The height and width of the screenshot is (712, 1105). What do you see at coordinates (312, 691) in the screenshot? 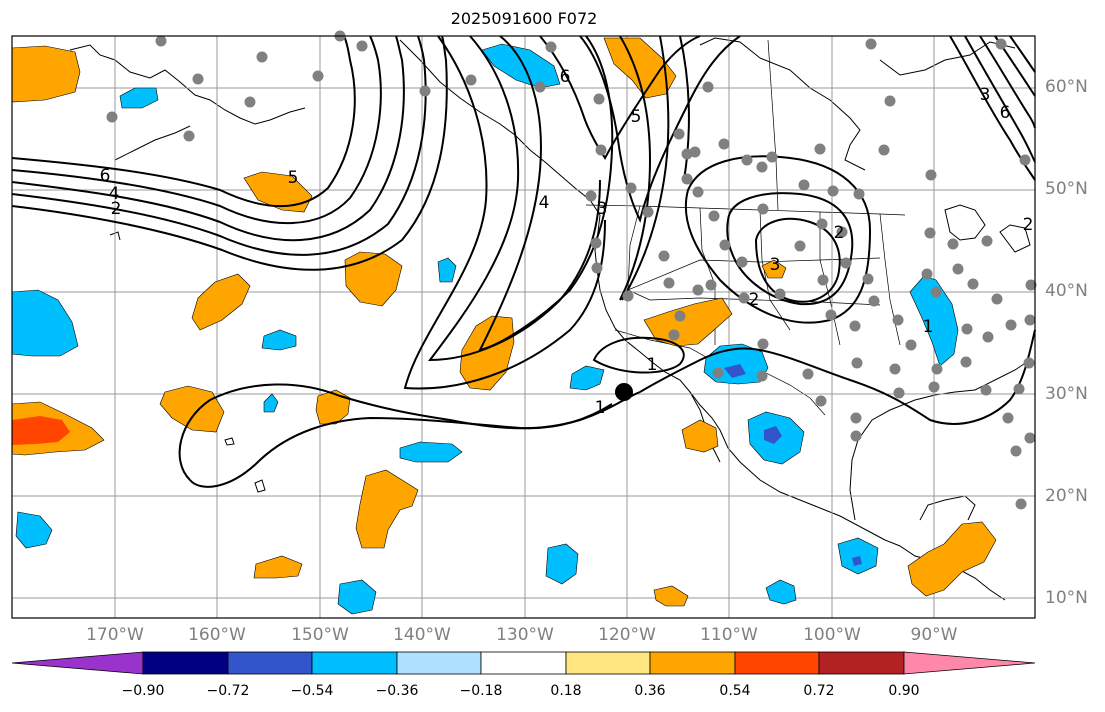
I see `colorbar-tick-label: −0.54` at bounding box center [312, 691].